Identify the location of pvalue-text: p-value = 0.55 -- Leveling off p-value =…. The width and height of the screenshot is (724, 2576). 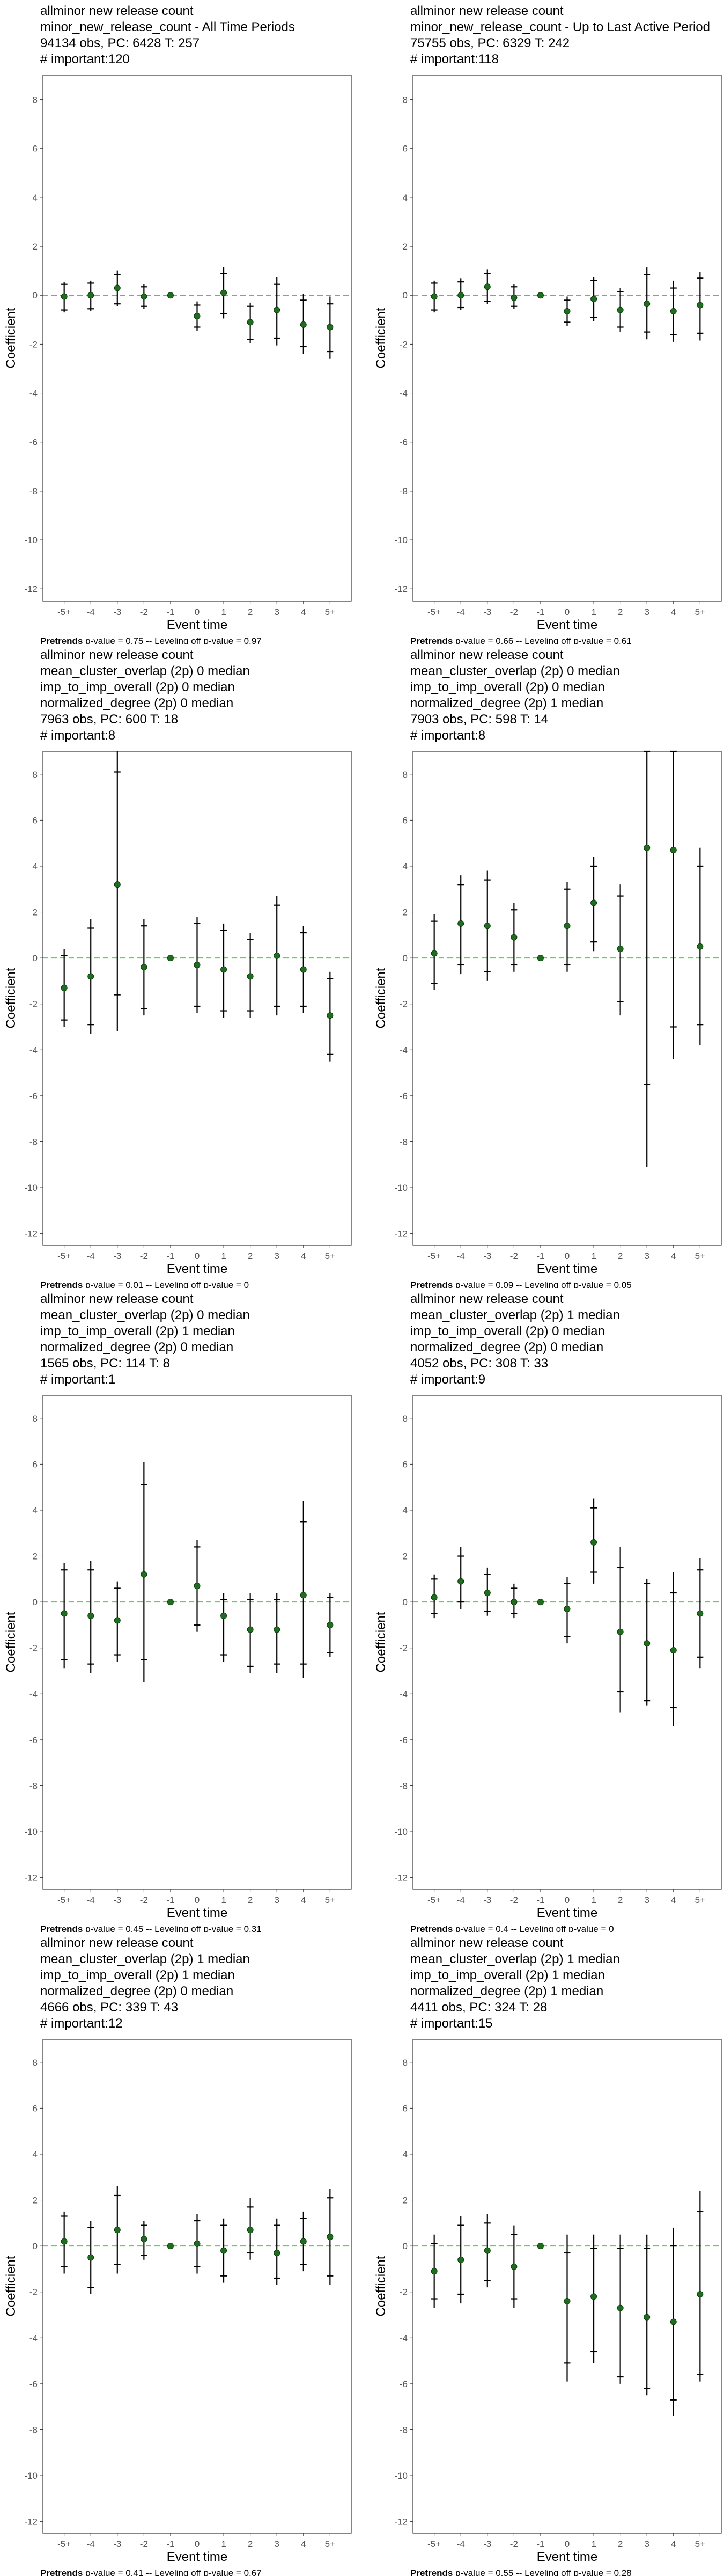
(542, 2572).